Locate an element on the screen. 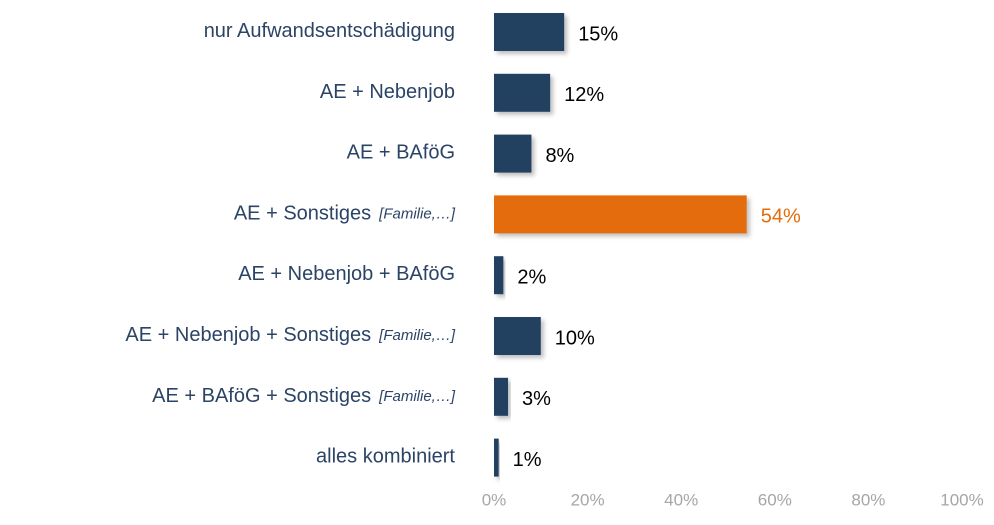  value-label: 12% is located at coordinates (584, 95).